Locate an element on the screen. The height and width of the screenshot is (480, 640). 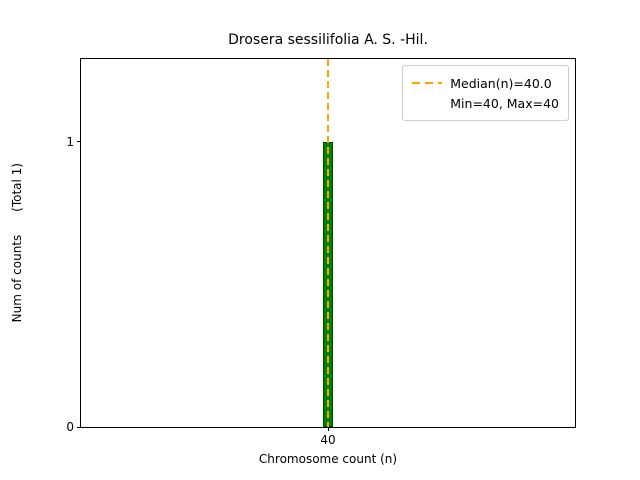
legend-row-median: Median(n)=40.0 is located at coordinates (485, 83).